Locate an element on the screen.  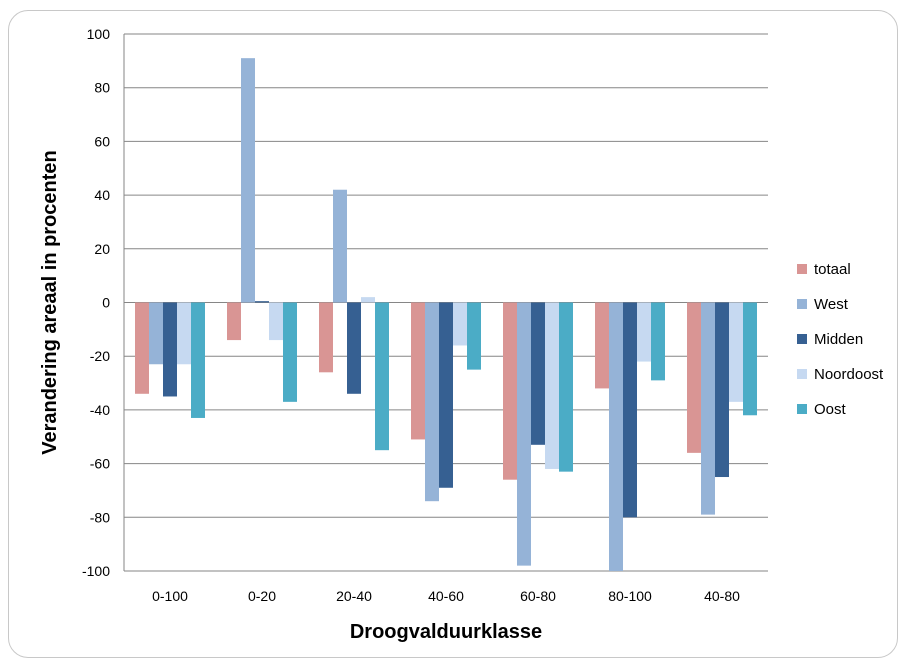
legend-swatch-oost is located at coordinates (802, 409).